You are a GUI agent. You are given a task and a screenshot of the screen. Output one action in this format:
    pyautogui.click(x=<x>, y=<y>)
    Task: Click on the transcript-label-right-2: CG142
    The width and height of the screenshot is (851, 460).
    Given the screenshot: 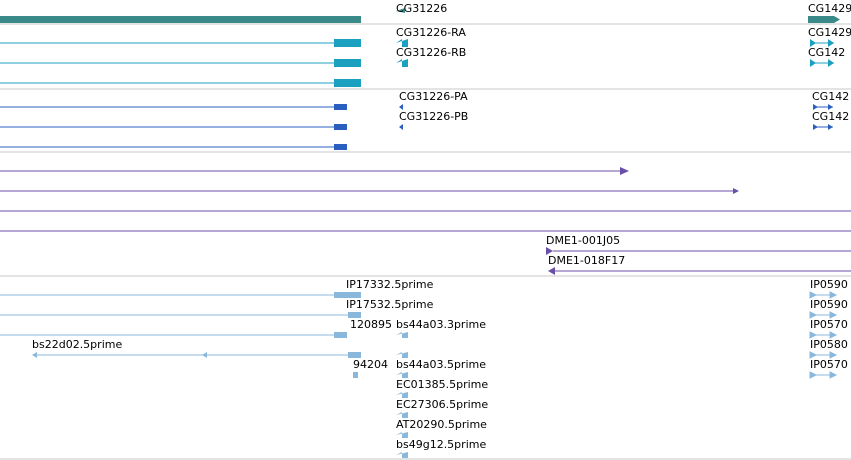 What is the action you would take?
    pyautogui.click(x=827, y=52)
    